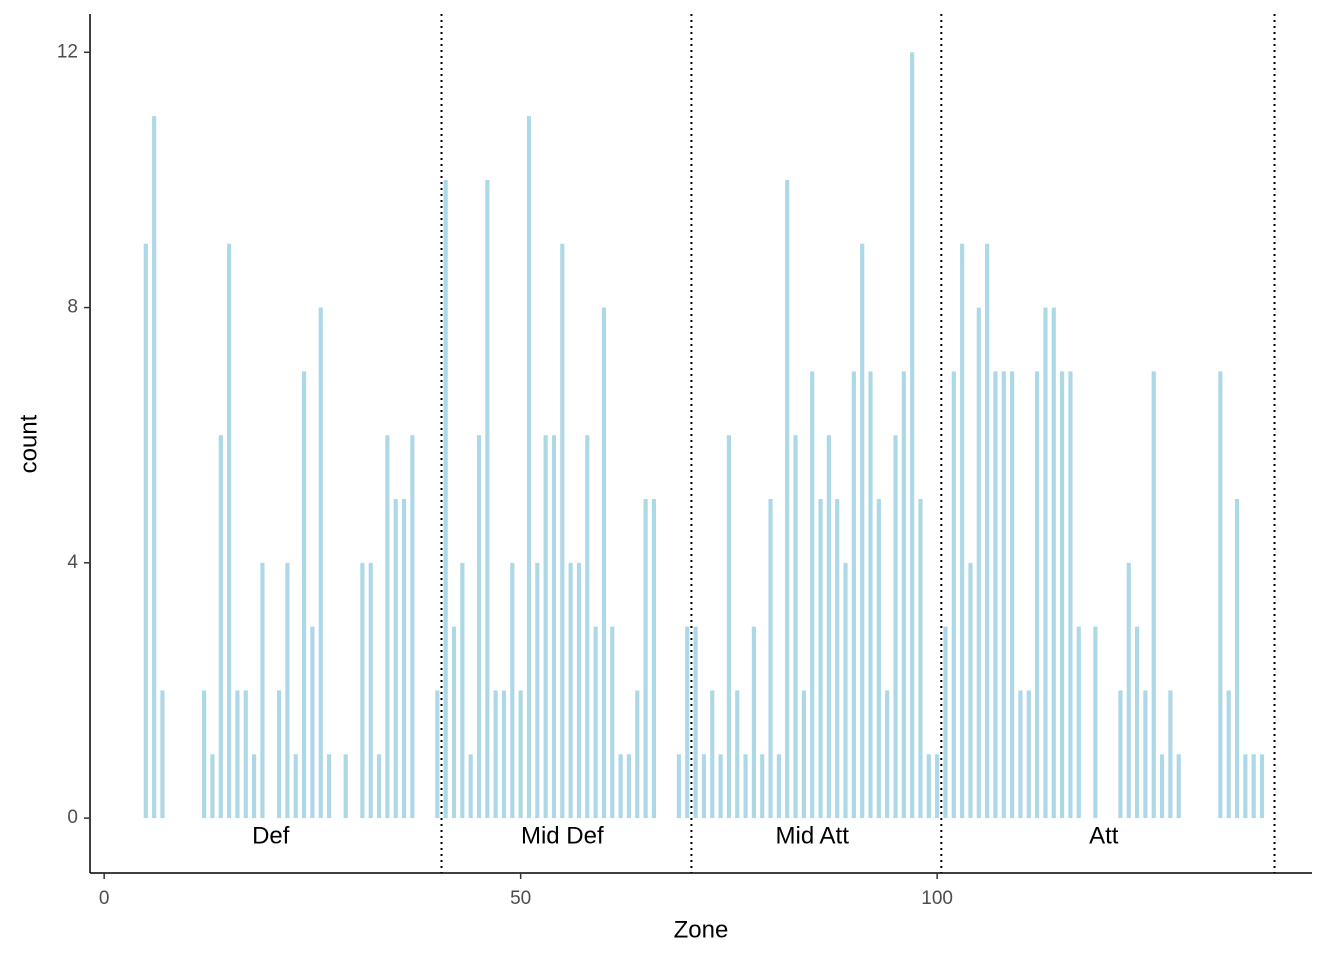 The image size is (1344, 960). Describe the element at coordinates (520, 898) in the screenshot. I see `x-tick-label: 50` at that location.